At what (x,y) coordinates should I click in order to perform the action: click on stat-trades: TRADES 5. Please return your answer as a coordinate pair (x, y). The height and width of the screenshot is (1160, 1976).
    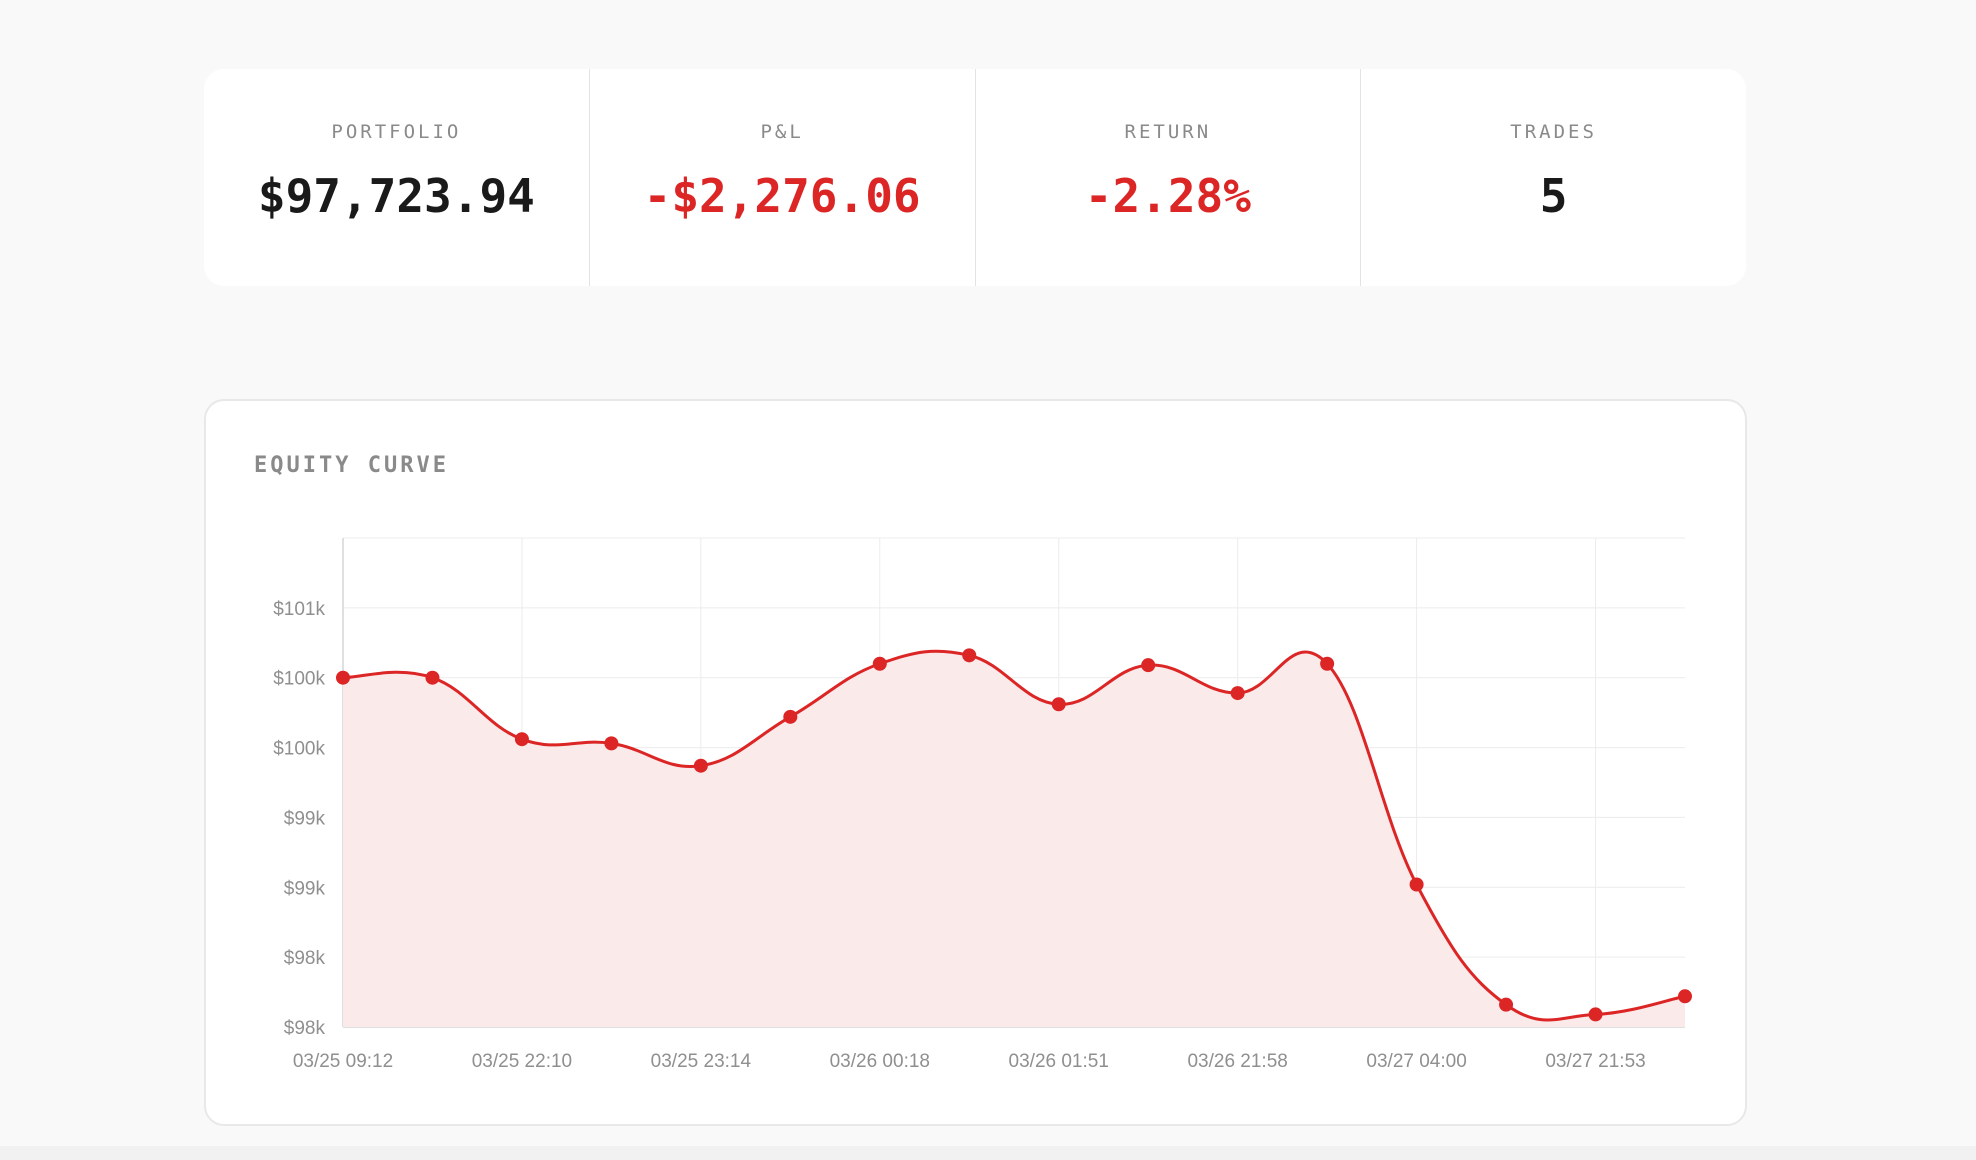
    Looking at the image, I should click on (1553, 177).